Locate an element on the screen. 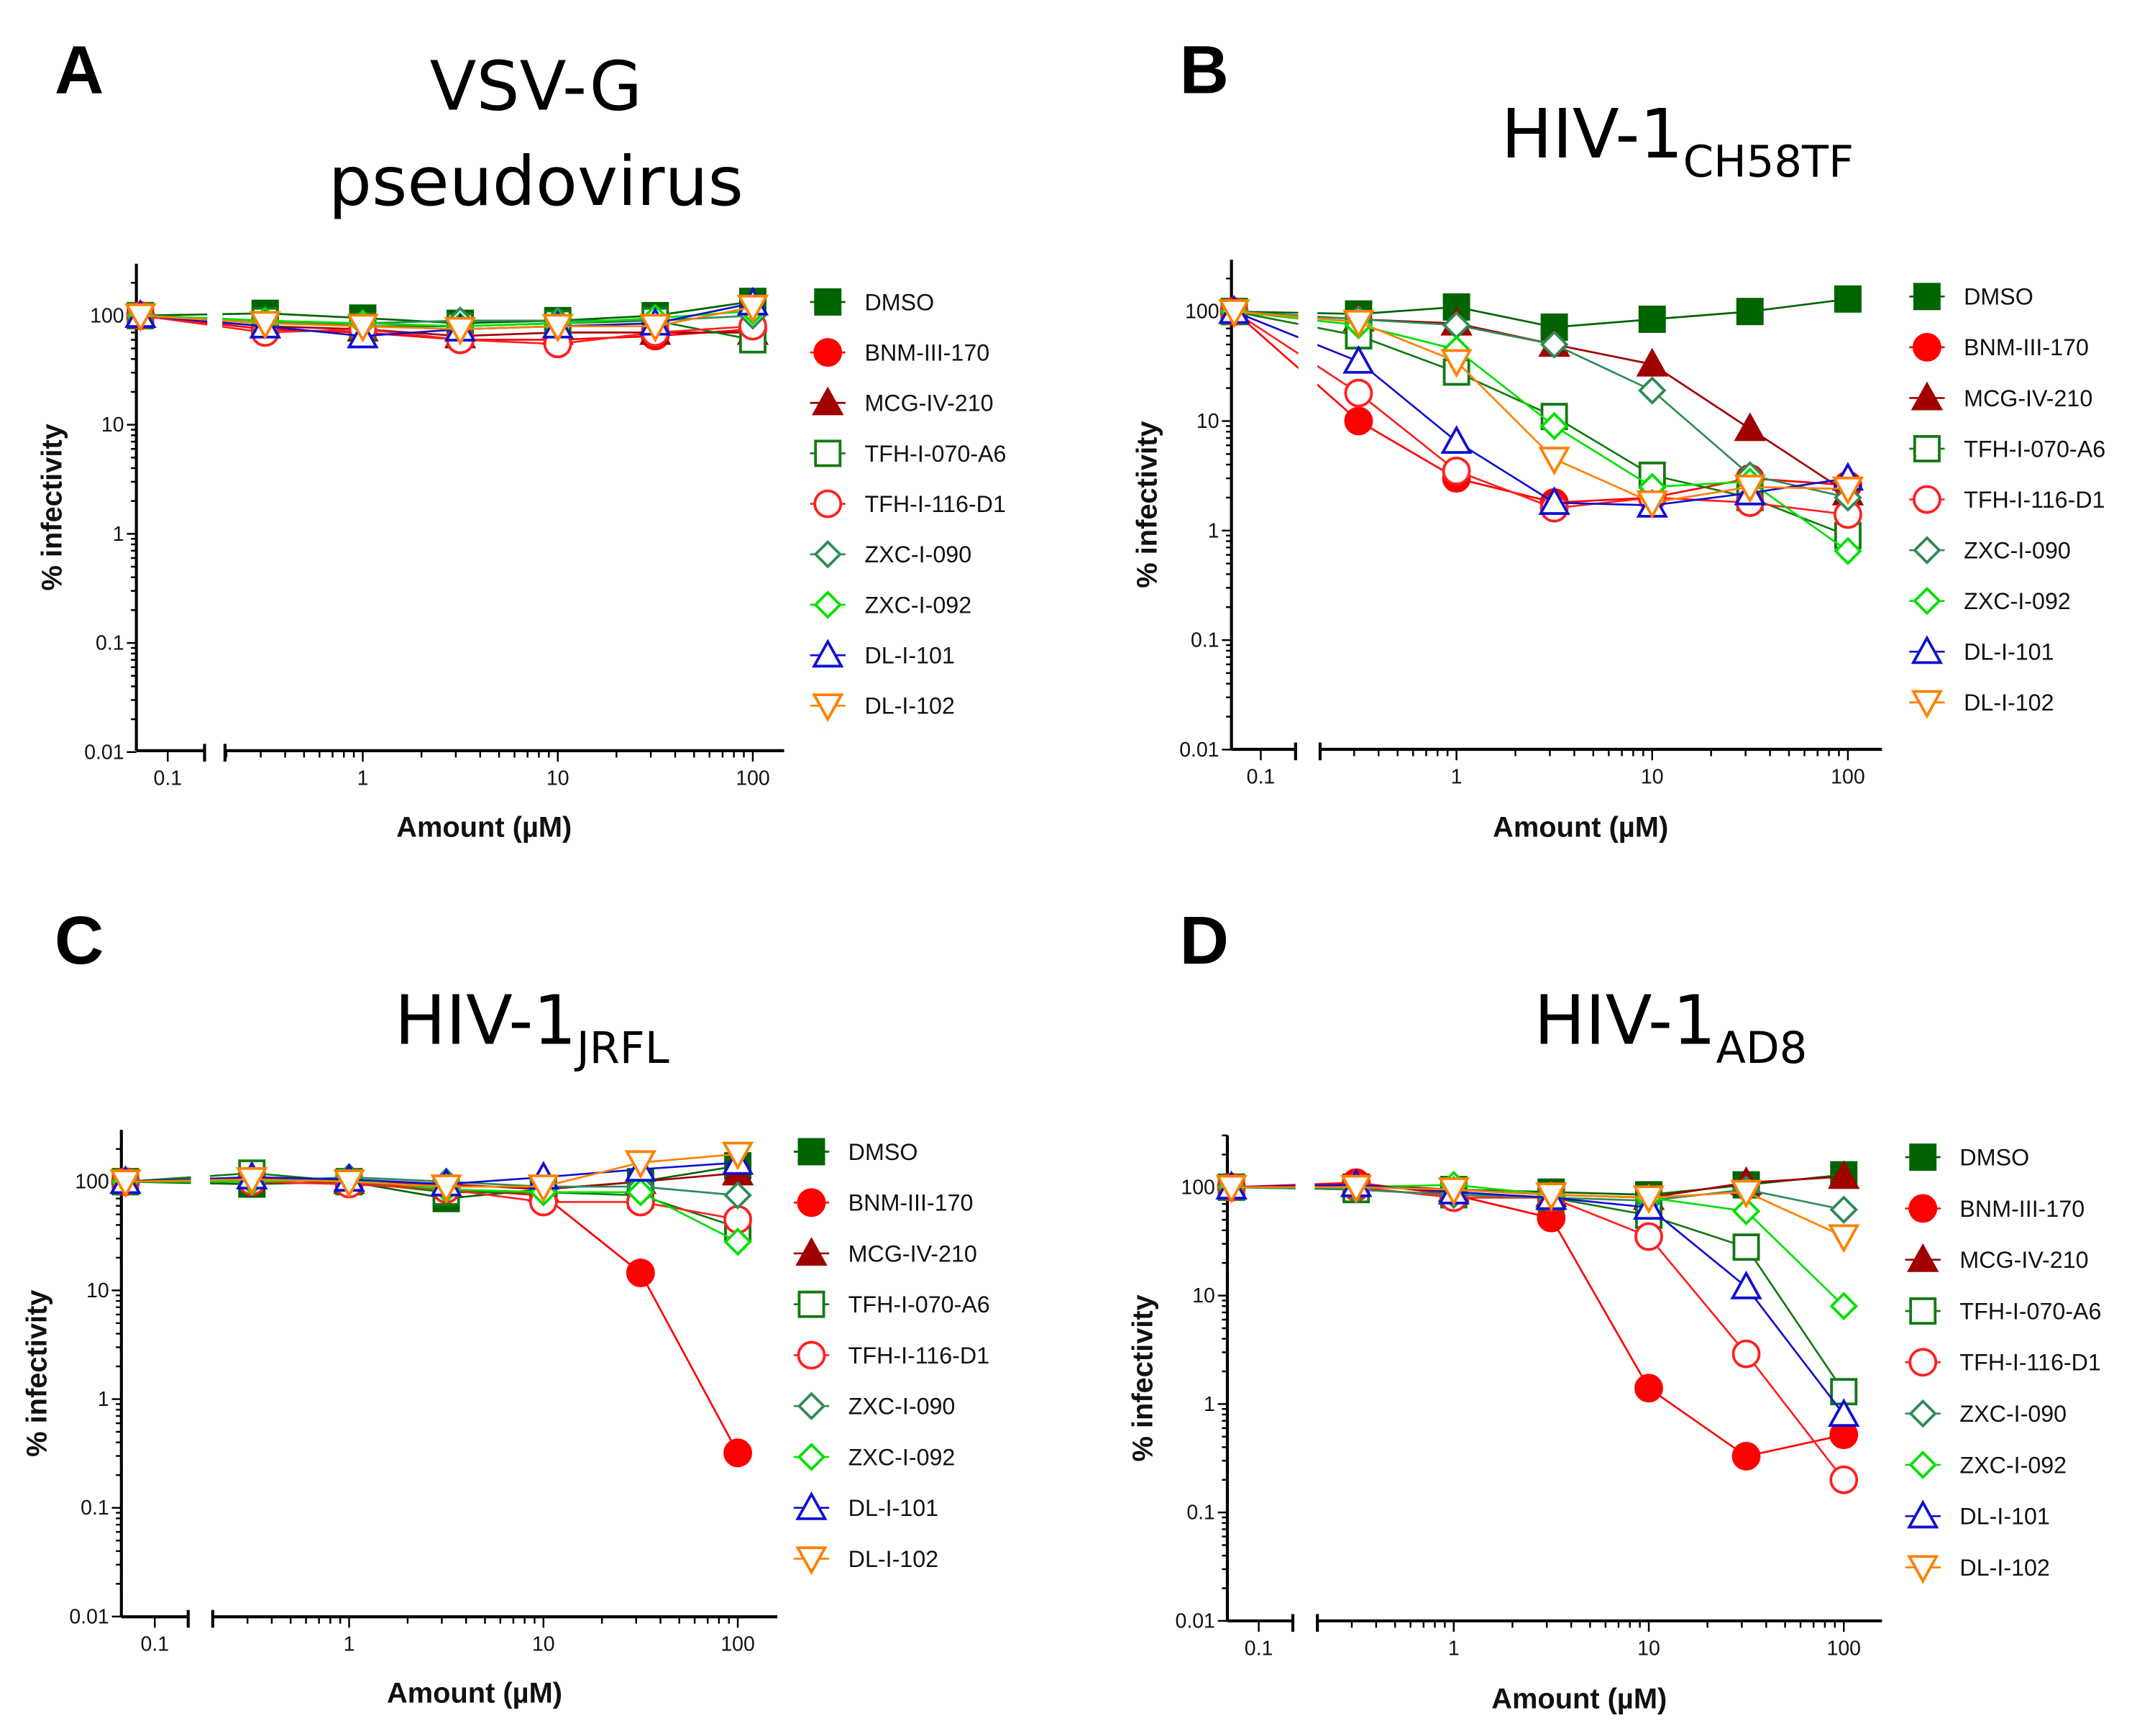  legend-item: TFH-I-116-D1 is located at coordinates (908, 503).